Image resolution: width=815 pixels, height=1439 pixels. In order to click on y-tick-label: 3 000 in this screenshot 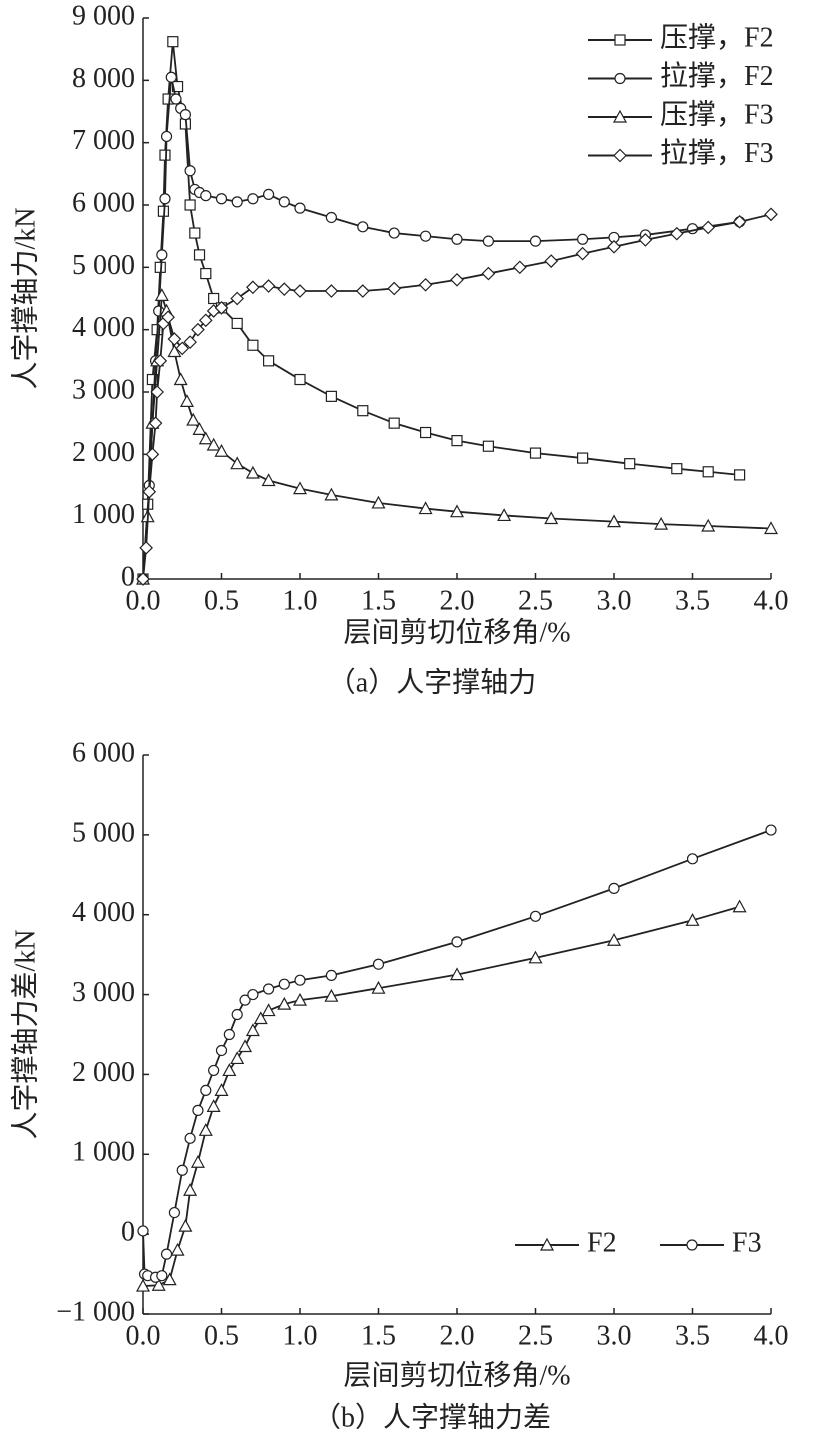, I will do `click(103, 992)`.